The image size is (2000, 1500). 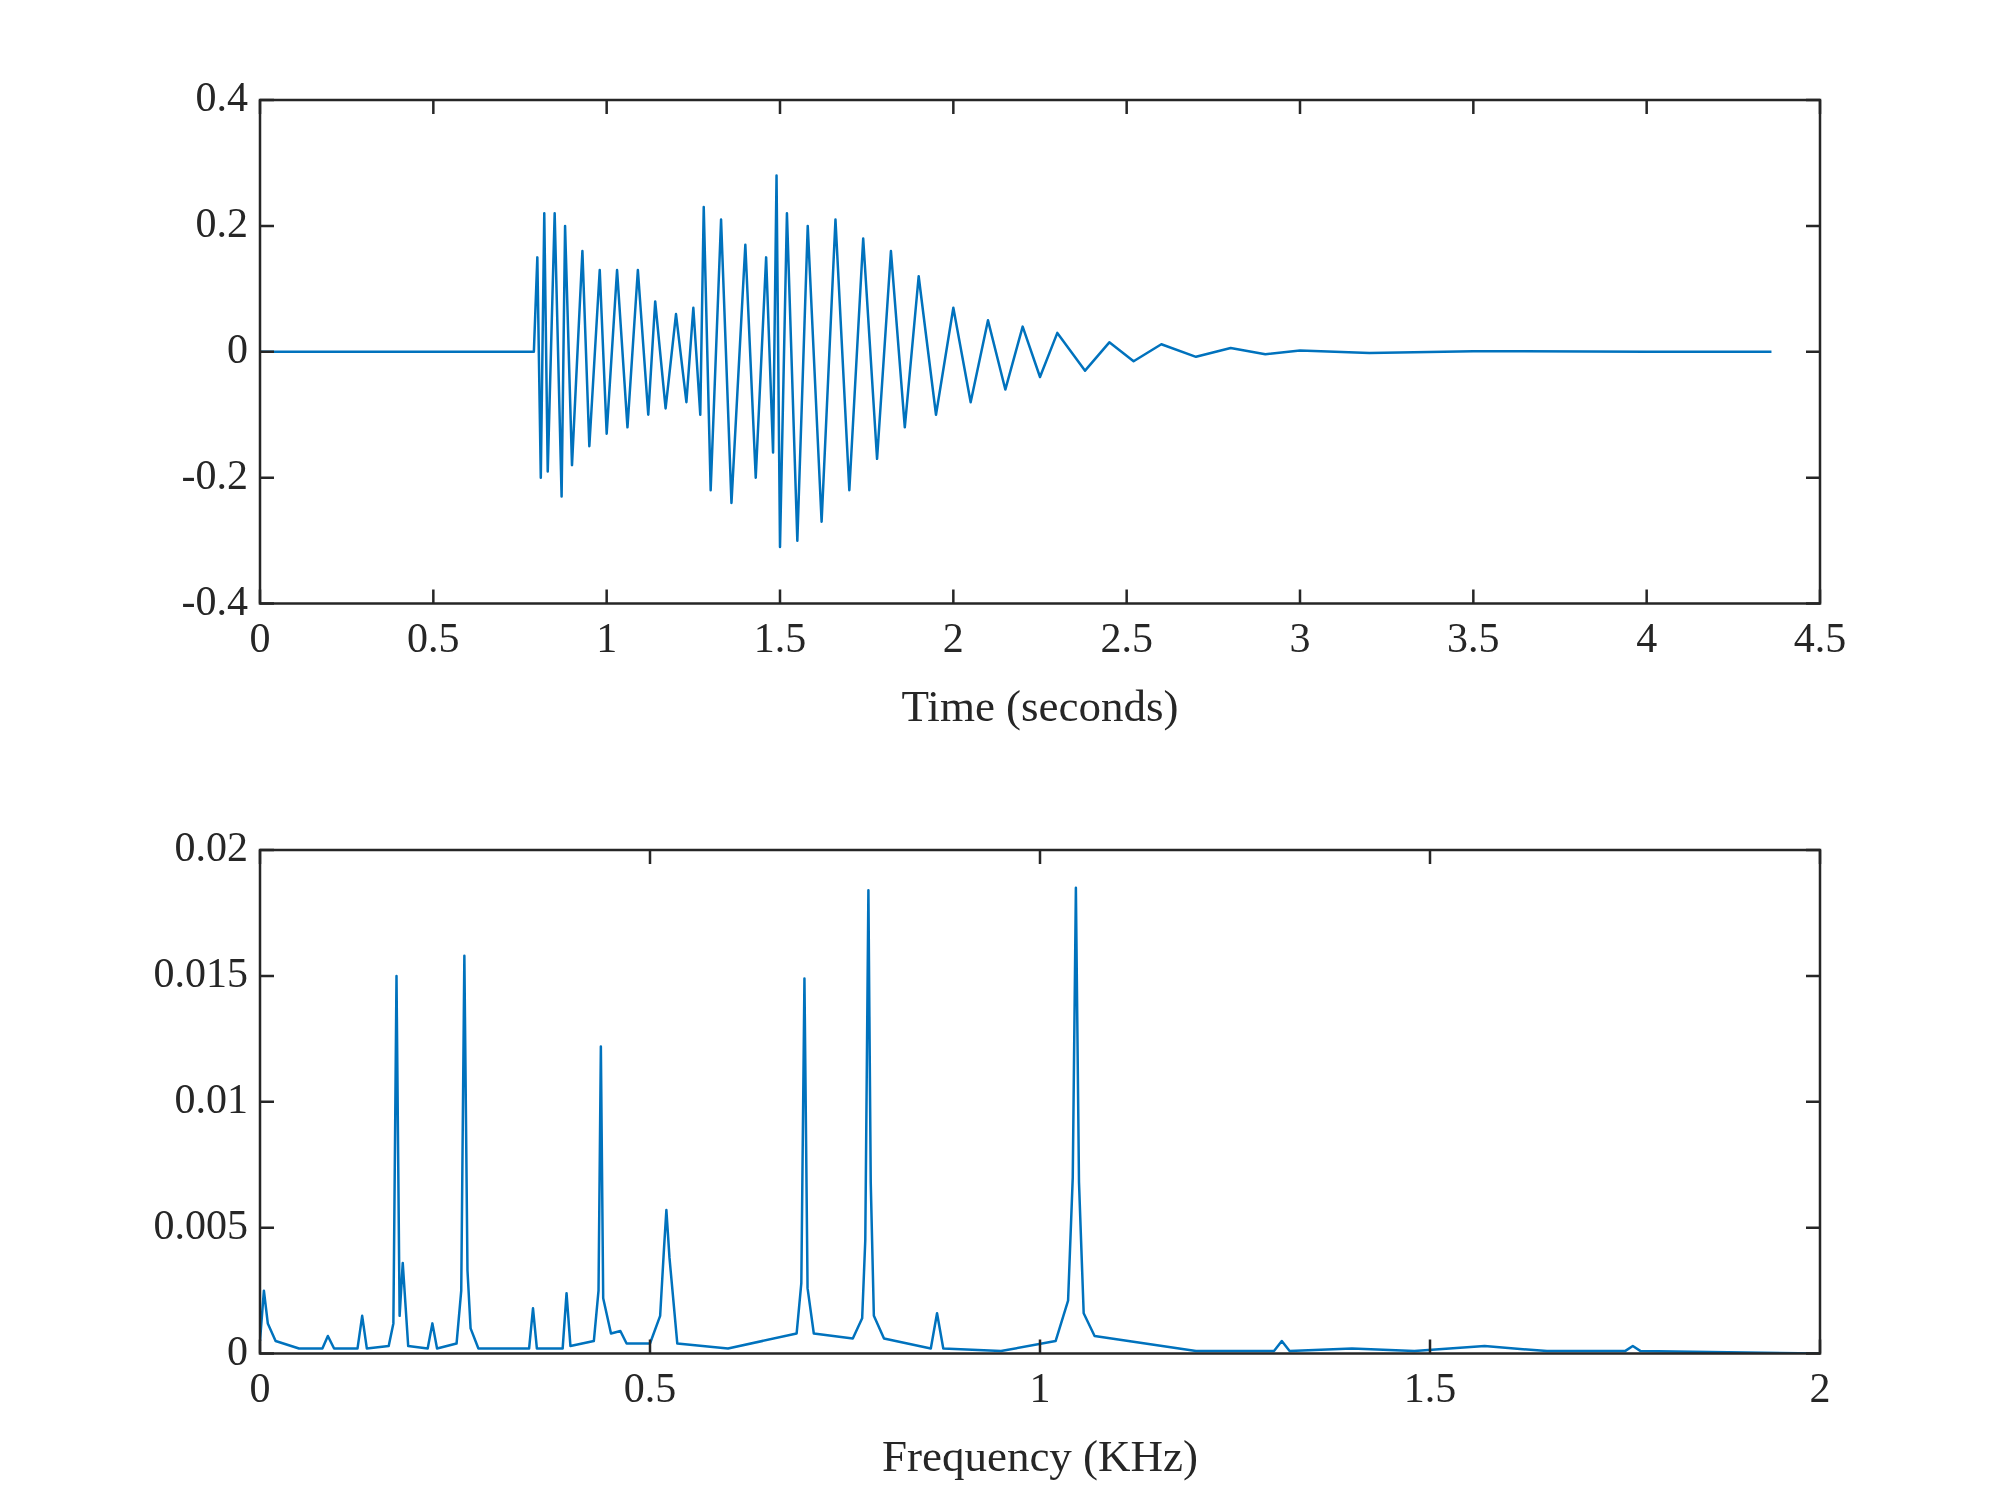 I want to click on x-tick-label: 4.5, so click(x=1820, y=637).